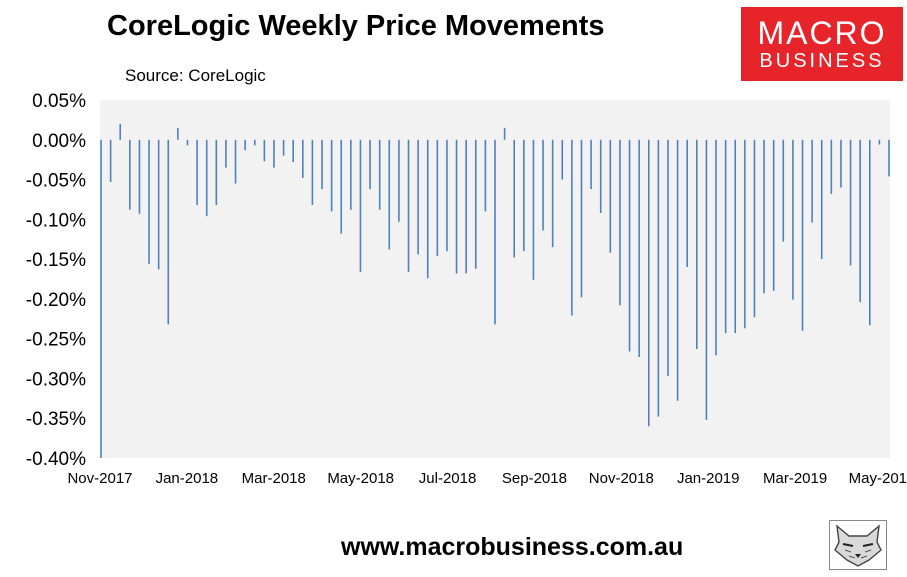 The image size is (907, 577). Describe the element at coordinates (356, 26) in the screenshot. I see `chart-title: CoreLogic Weekly Price Movements` at that location.